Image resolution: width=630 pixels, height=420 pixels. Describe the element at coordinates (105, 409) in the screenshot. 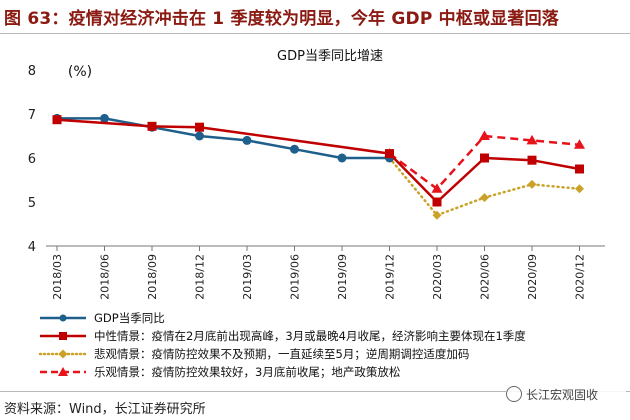

I see `source-note: 资料来源：Wind，长江证券研究所` at that location.